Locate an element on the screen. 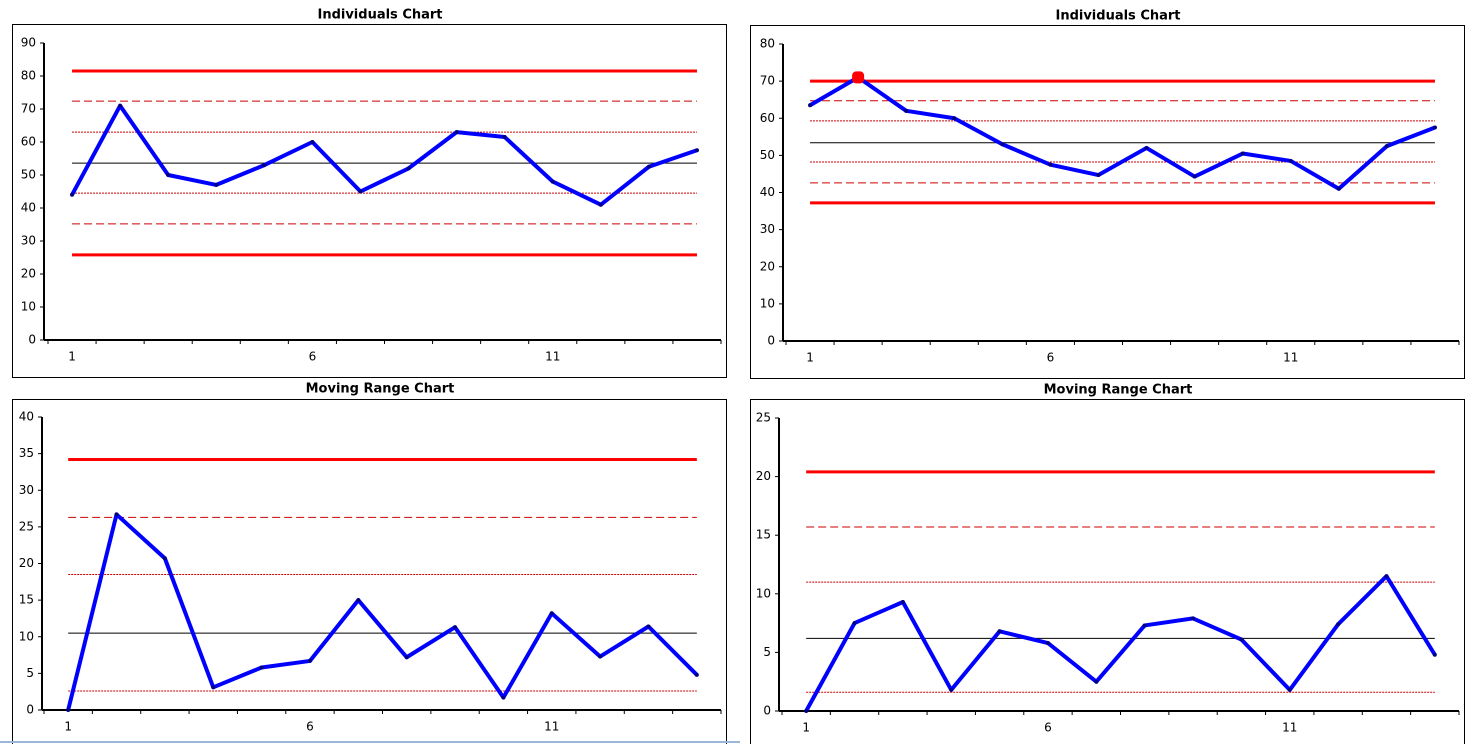 This screenshot has height=744, width=1475. y-tick-label: 80 is located at coordinates (28, 76).